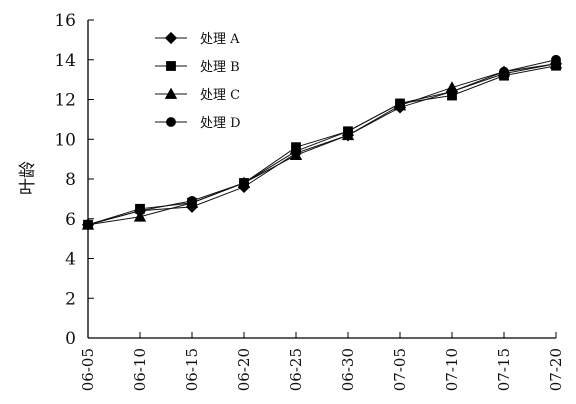 This screenshot has width=576, height=404. Describe the element at coordinates (28, 178) in the screenshot. I see `y-axis-title: 叶龄` at that location.